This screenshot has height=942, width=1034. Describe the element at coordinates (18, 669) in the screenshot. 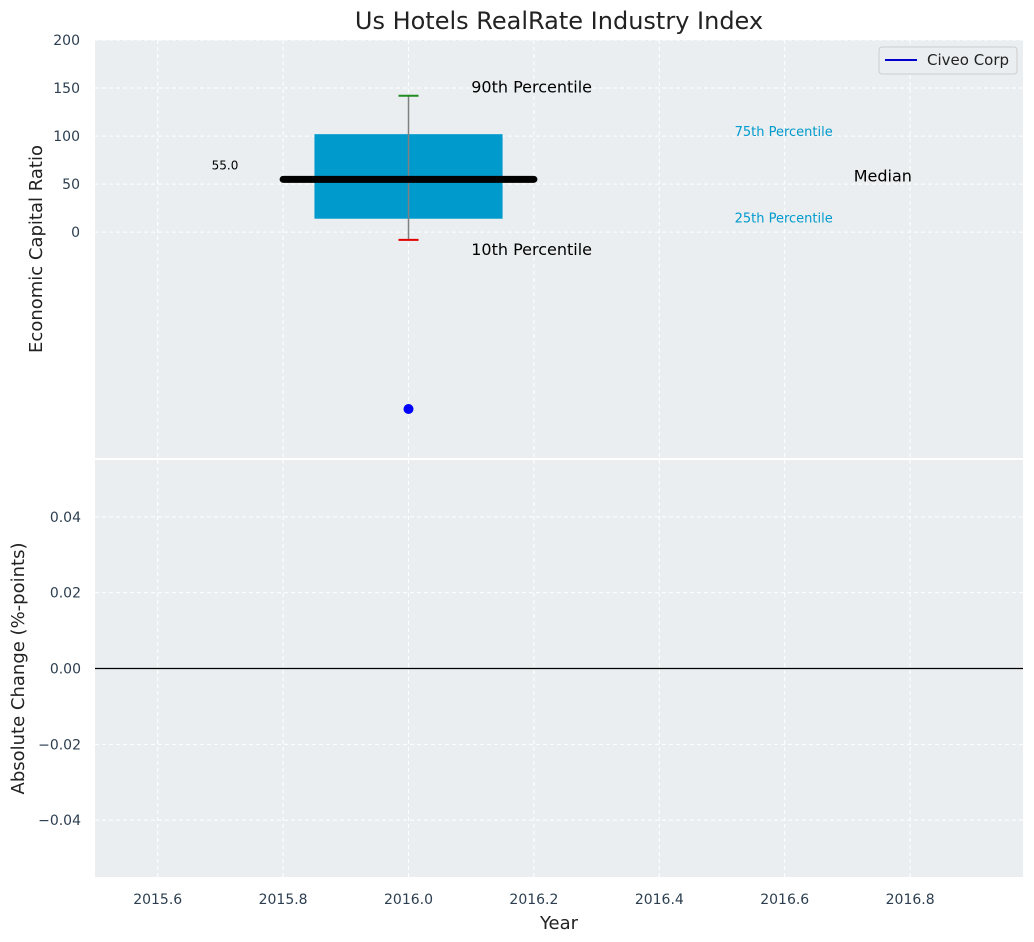

I see `bottom-y-axis-label: Absolute Change (%-points)` at that location.